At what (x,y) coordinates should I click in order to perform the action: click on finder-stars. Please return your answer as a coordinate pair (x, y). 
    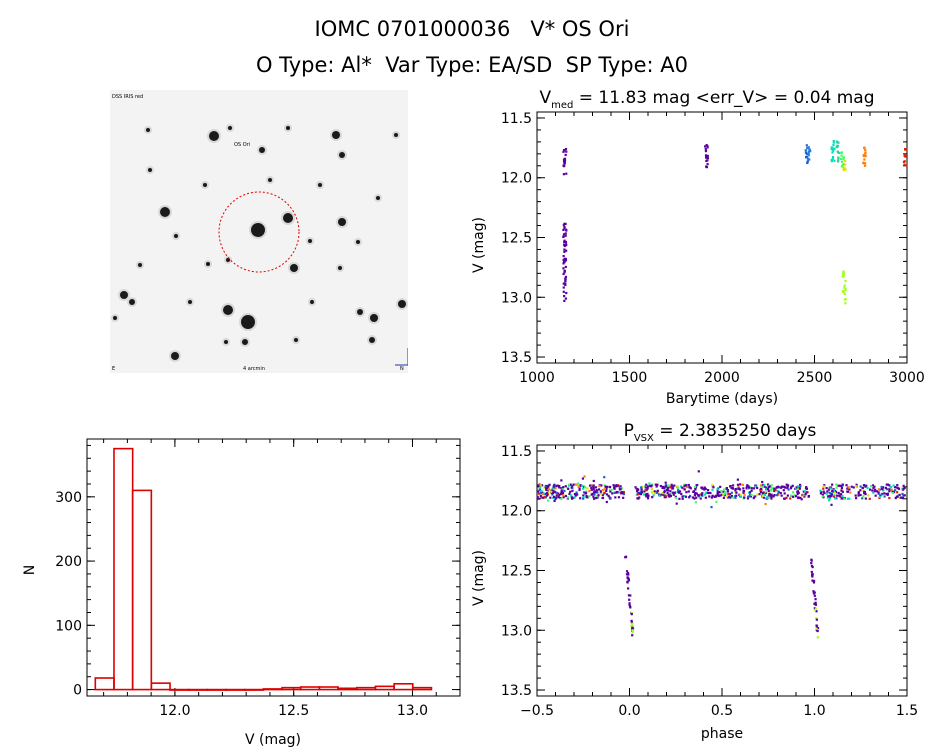
    Looking at the image, I should click on (259, 243).